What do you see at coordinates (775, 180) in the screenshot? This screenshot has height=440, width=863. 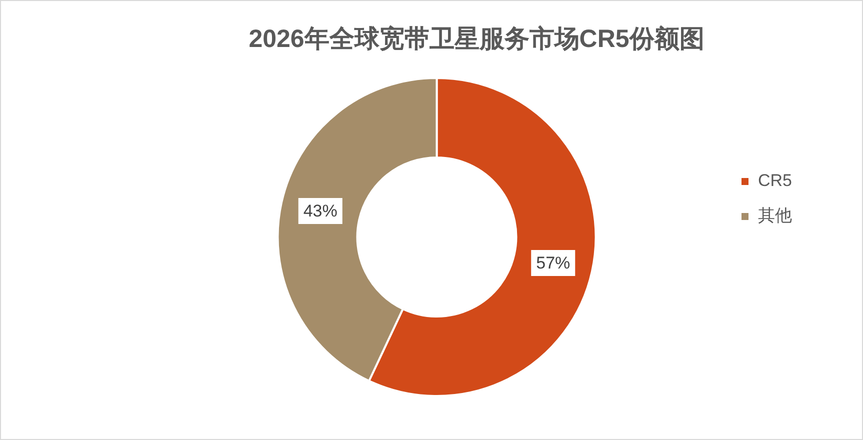 I see `legend-label: CR5` at bounding box center [775, 180].